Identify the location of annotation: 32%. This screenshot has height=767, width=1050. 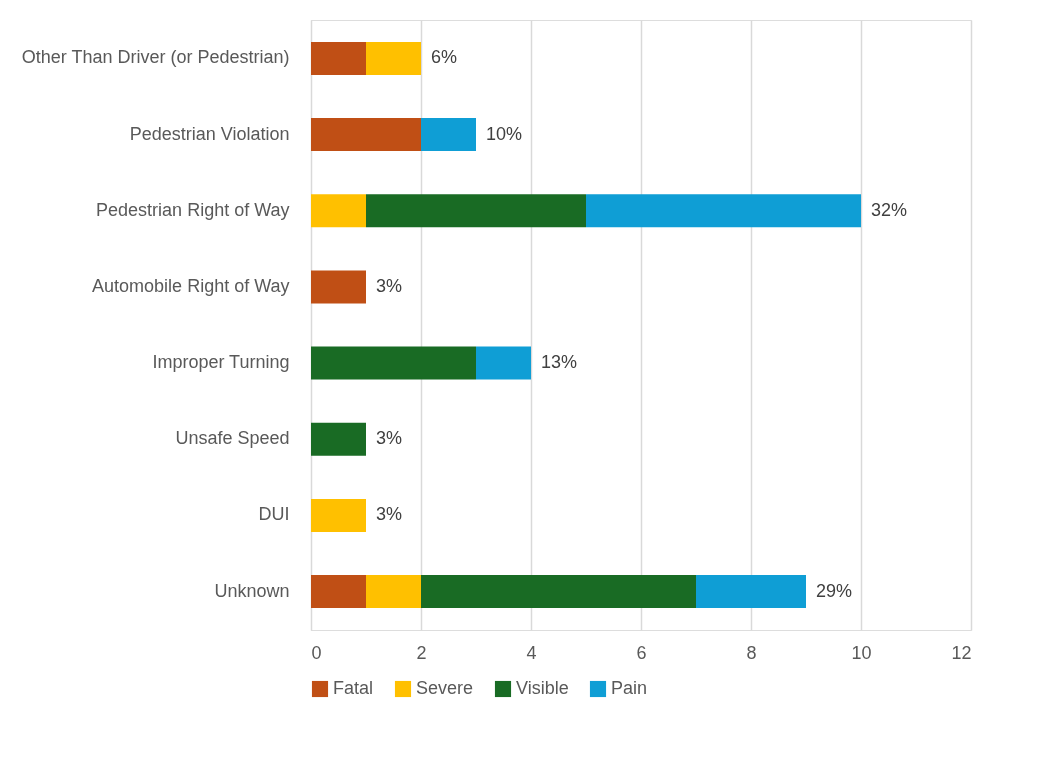
(889, 209).